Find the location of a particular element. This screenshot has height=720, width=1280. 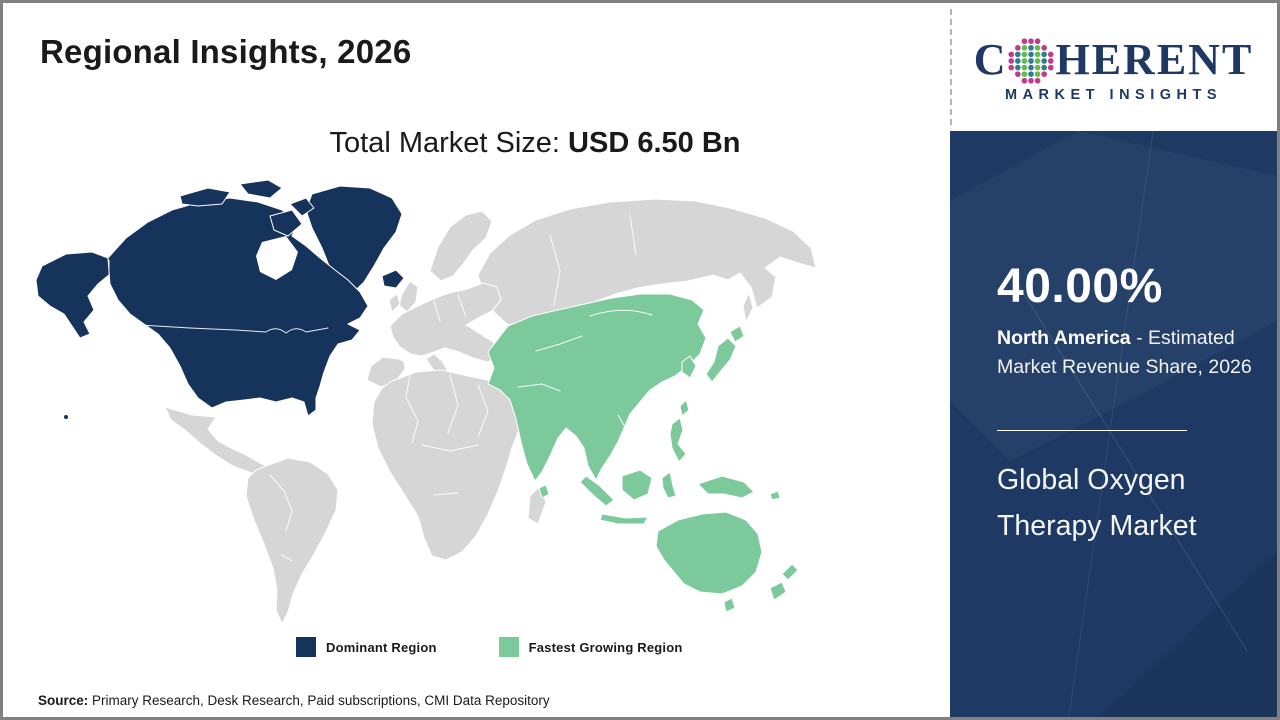

region-new-zealand-north is located at coordinates (790, 572).